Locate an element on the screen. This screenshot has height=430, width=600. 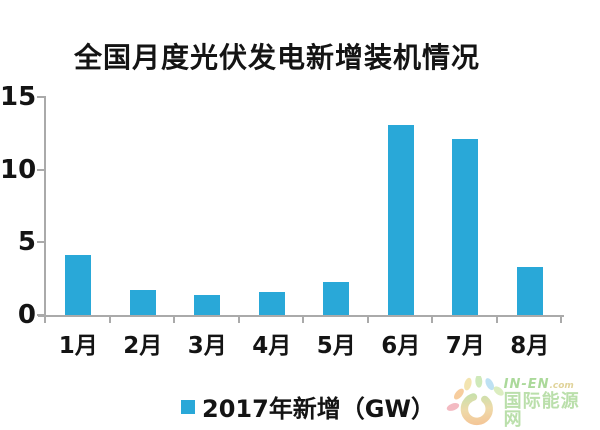
bar-2月 is located at coordinates (142, 302).